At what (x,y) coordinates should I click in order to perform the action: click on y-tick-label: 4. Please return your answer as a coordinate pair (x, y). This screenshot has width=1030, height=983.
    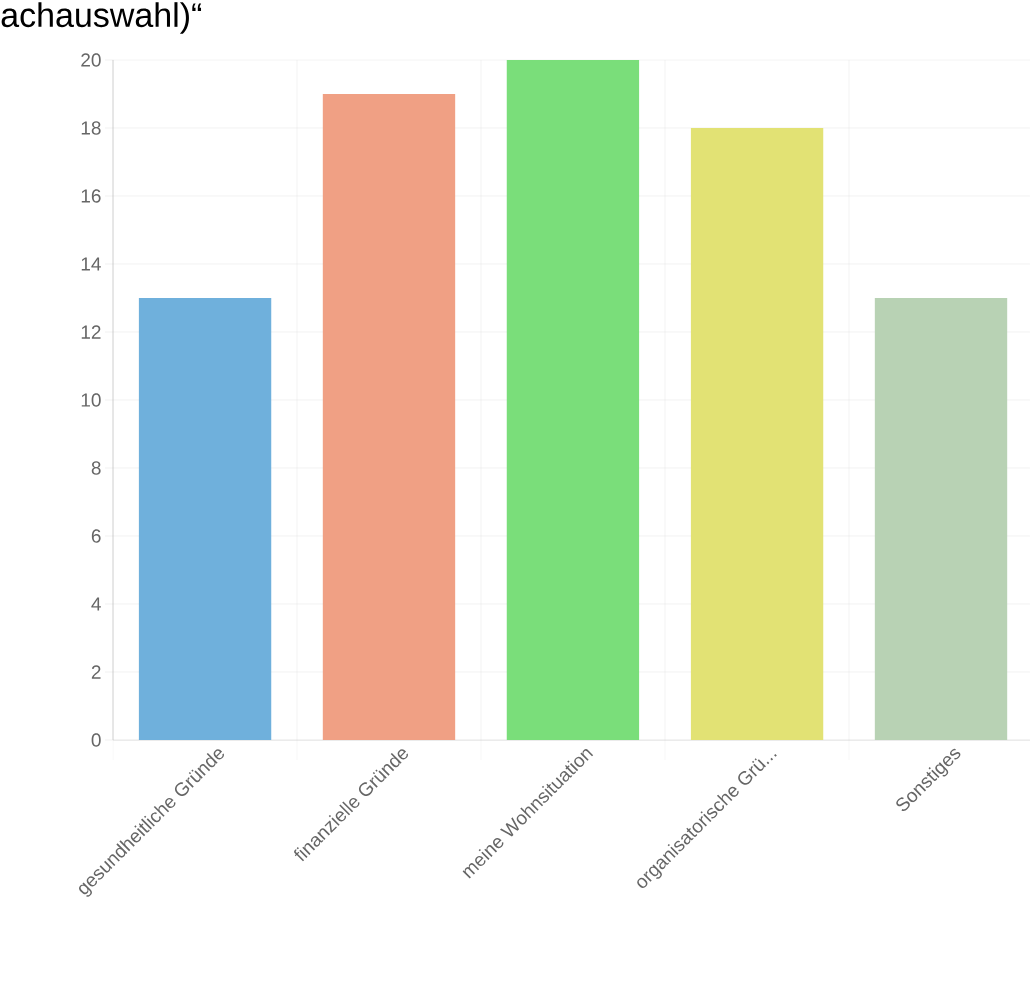
    Looking at the image, I should click on (96, 604).